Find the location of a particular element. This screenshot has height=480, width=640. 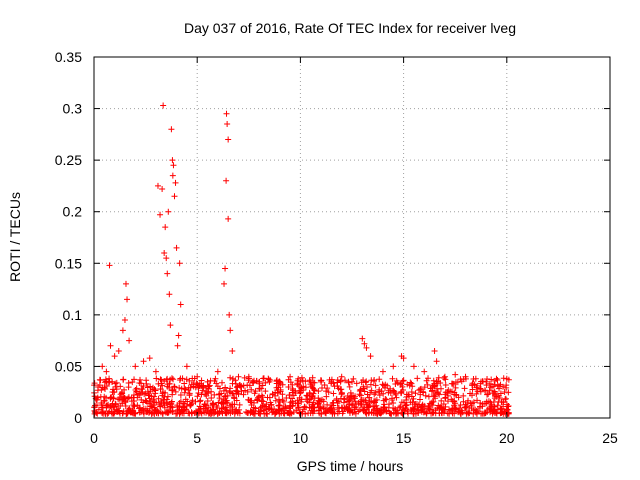

x-tick-label: 0 is located at coordinates (94, 438).